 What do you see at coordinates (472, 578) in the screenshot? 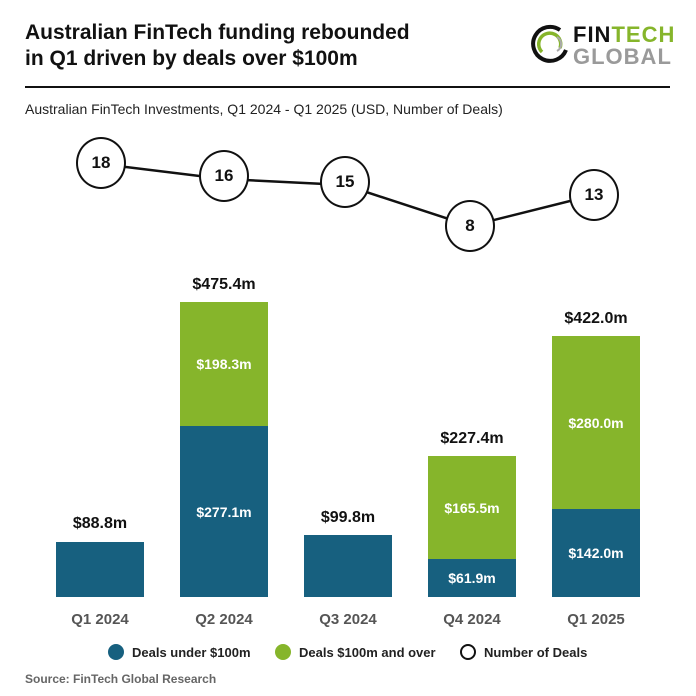
I see `bar-q4-2024-under: $61.9m` at bounding box center [472, 578].